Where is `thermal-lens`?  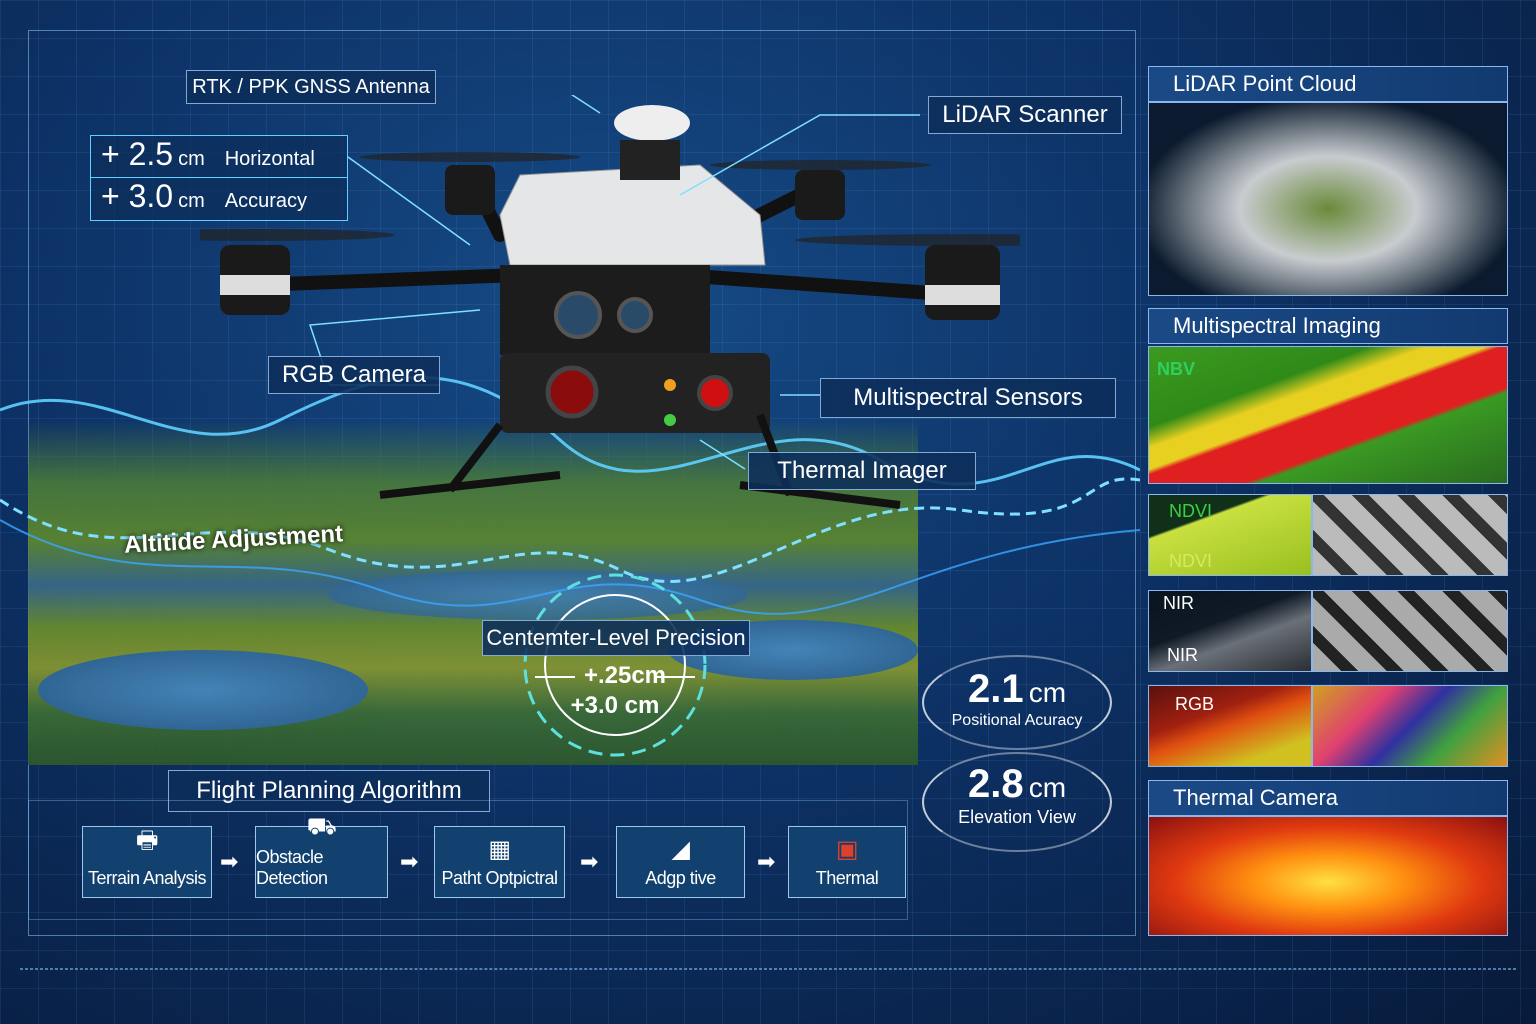 thermal-lens is located at coordinates (572, 392).